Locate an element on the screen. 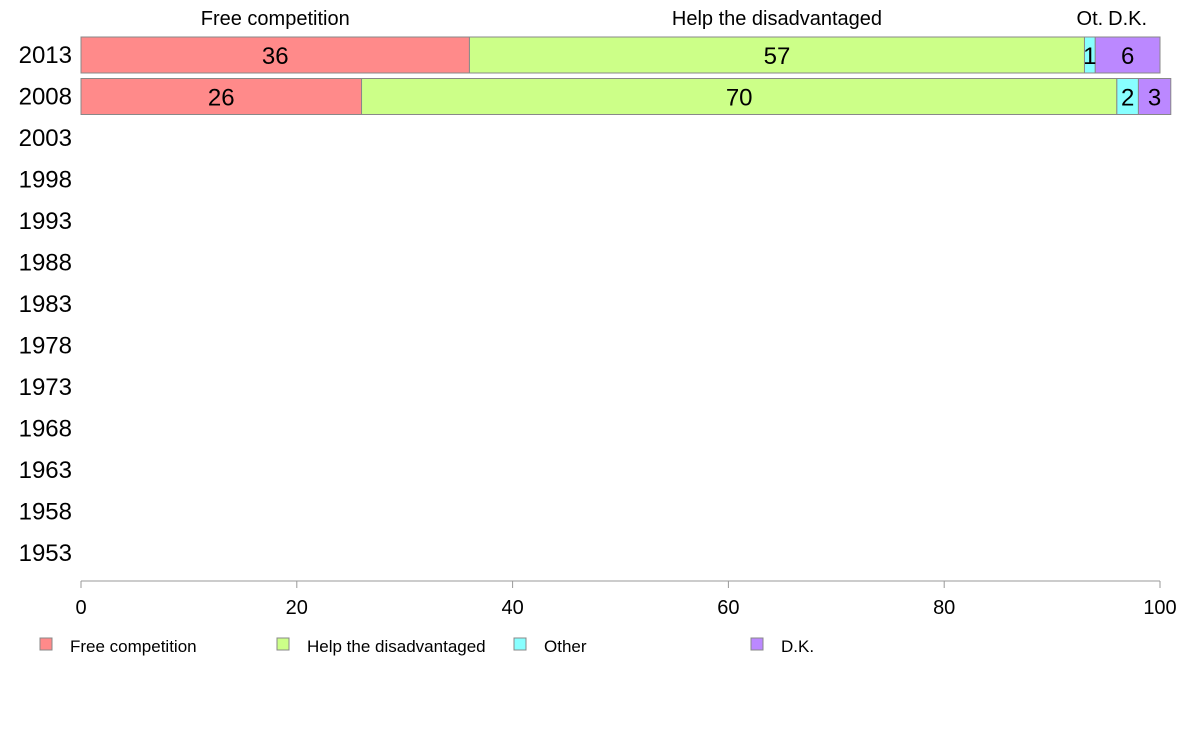  bar-value-label: 6 is located at coordinates (1127, 56).